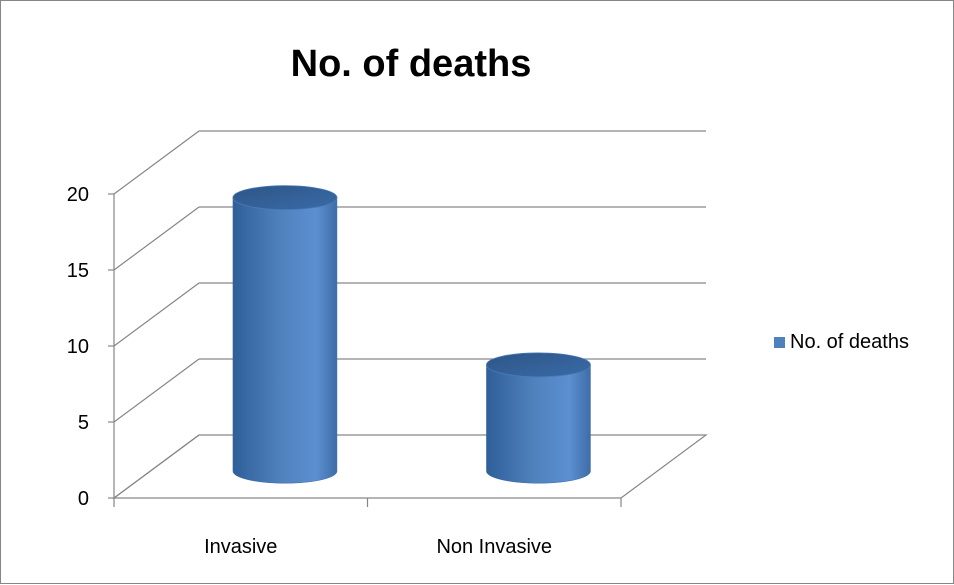 This screenshot has width=954, height=585. Describe the element at coordinates (494, 547) in the screenshot. I see `x-tick-label: Non Invasive` at that location.